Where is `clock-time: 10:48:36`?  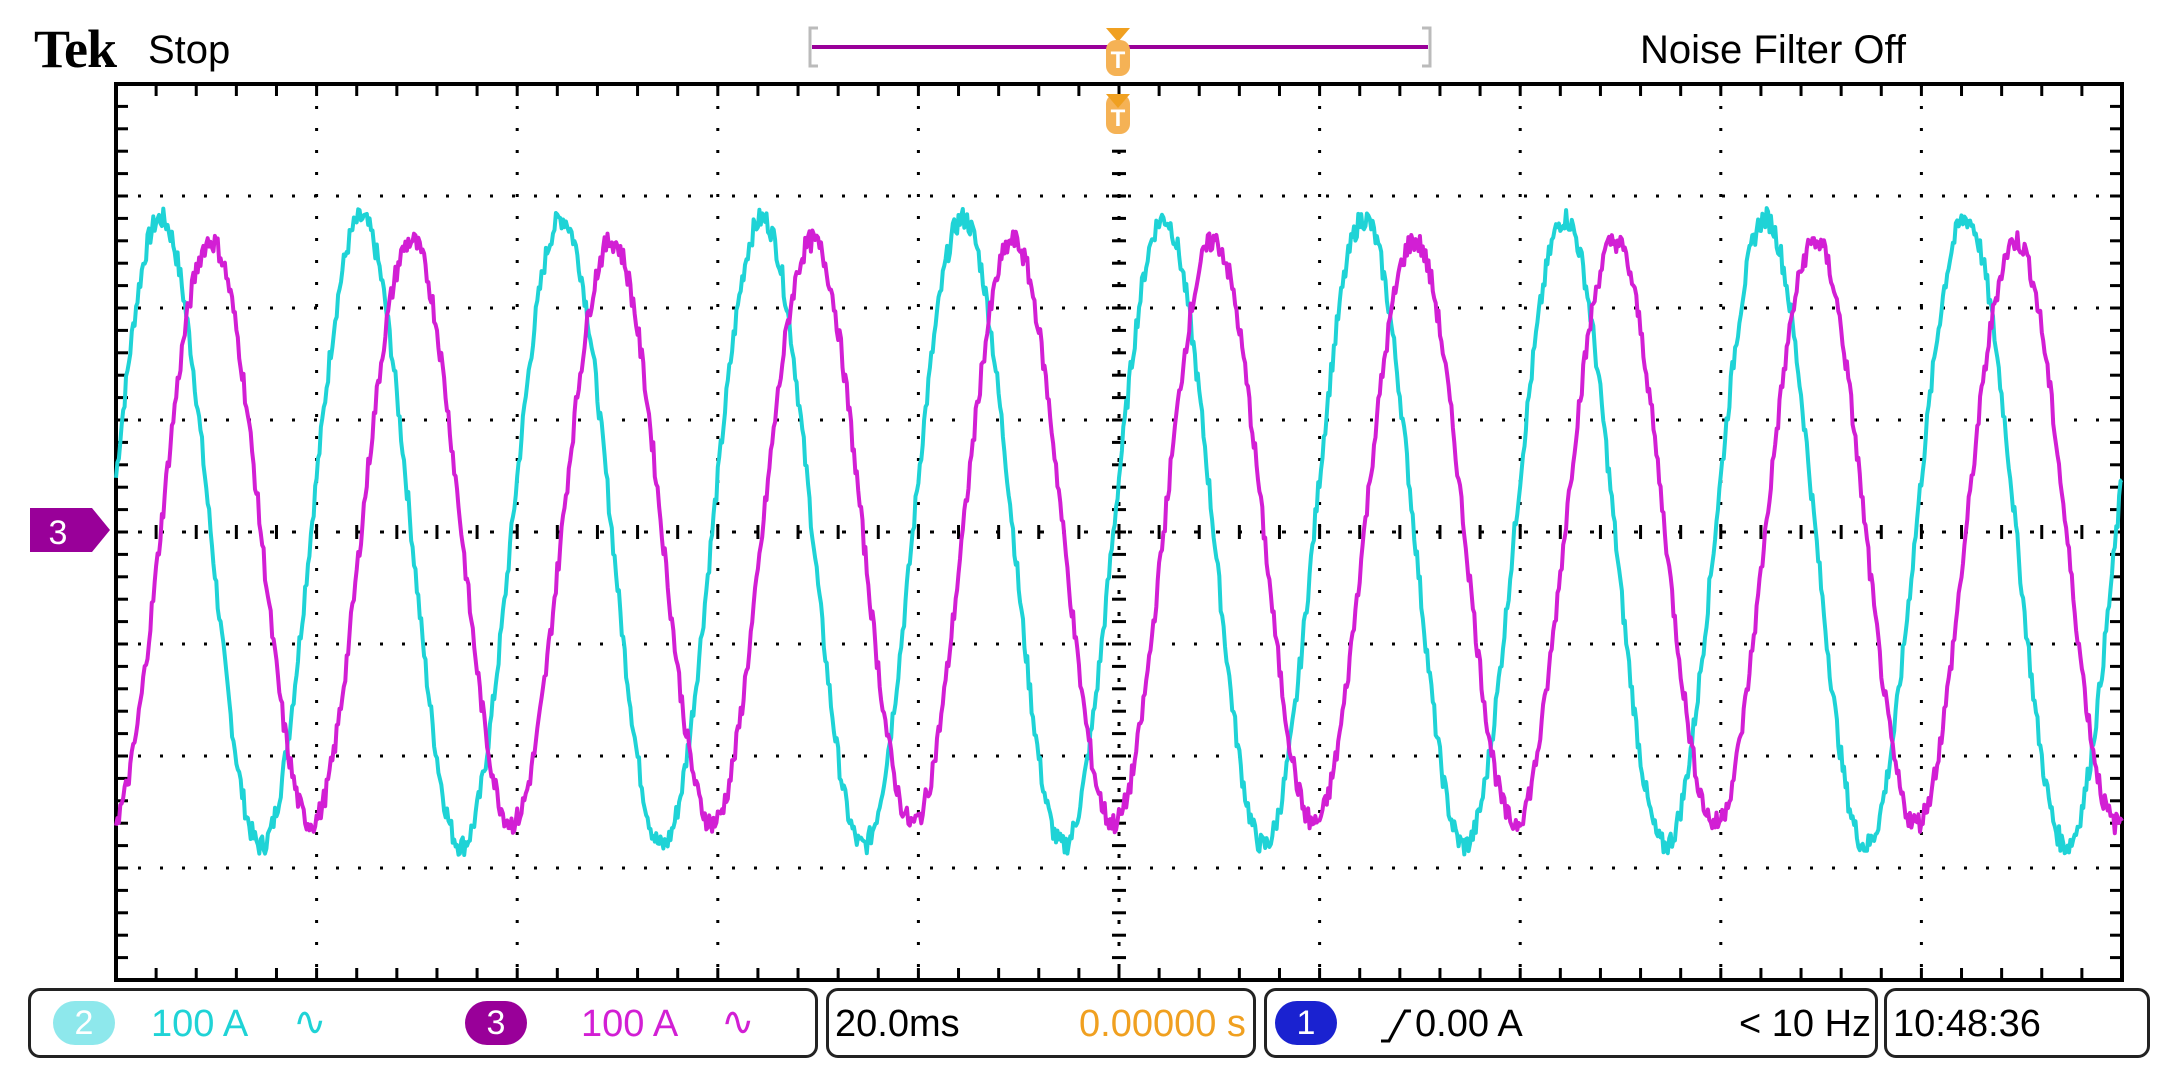
clock-time: 10:48:36 is located at coordinates (1967, 1024).